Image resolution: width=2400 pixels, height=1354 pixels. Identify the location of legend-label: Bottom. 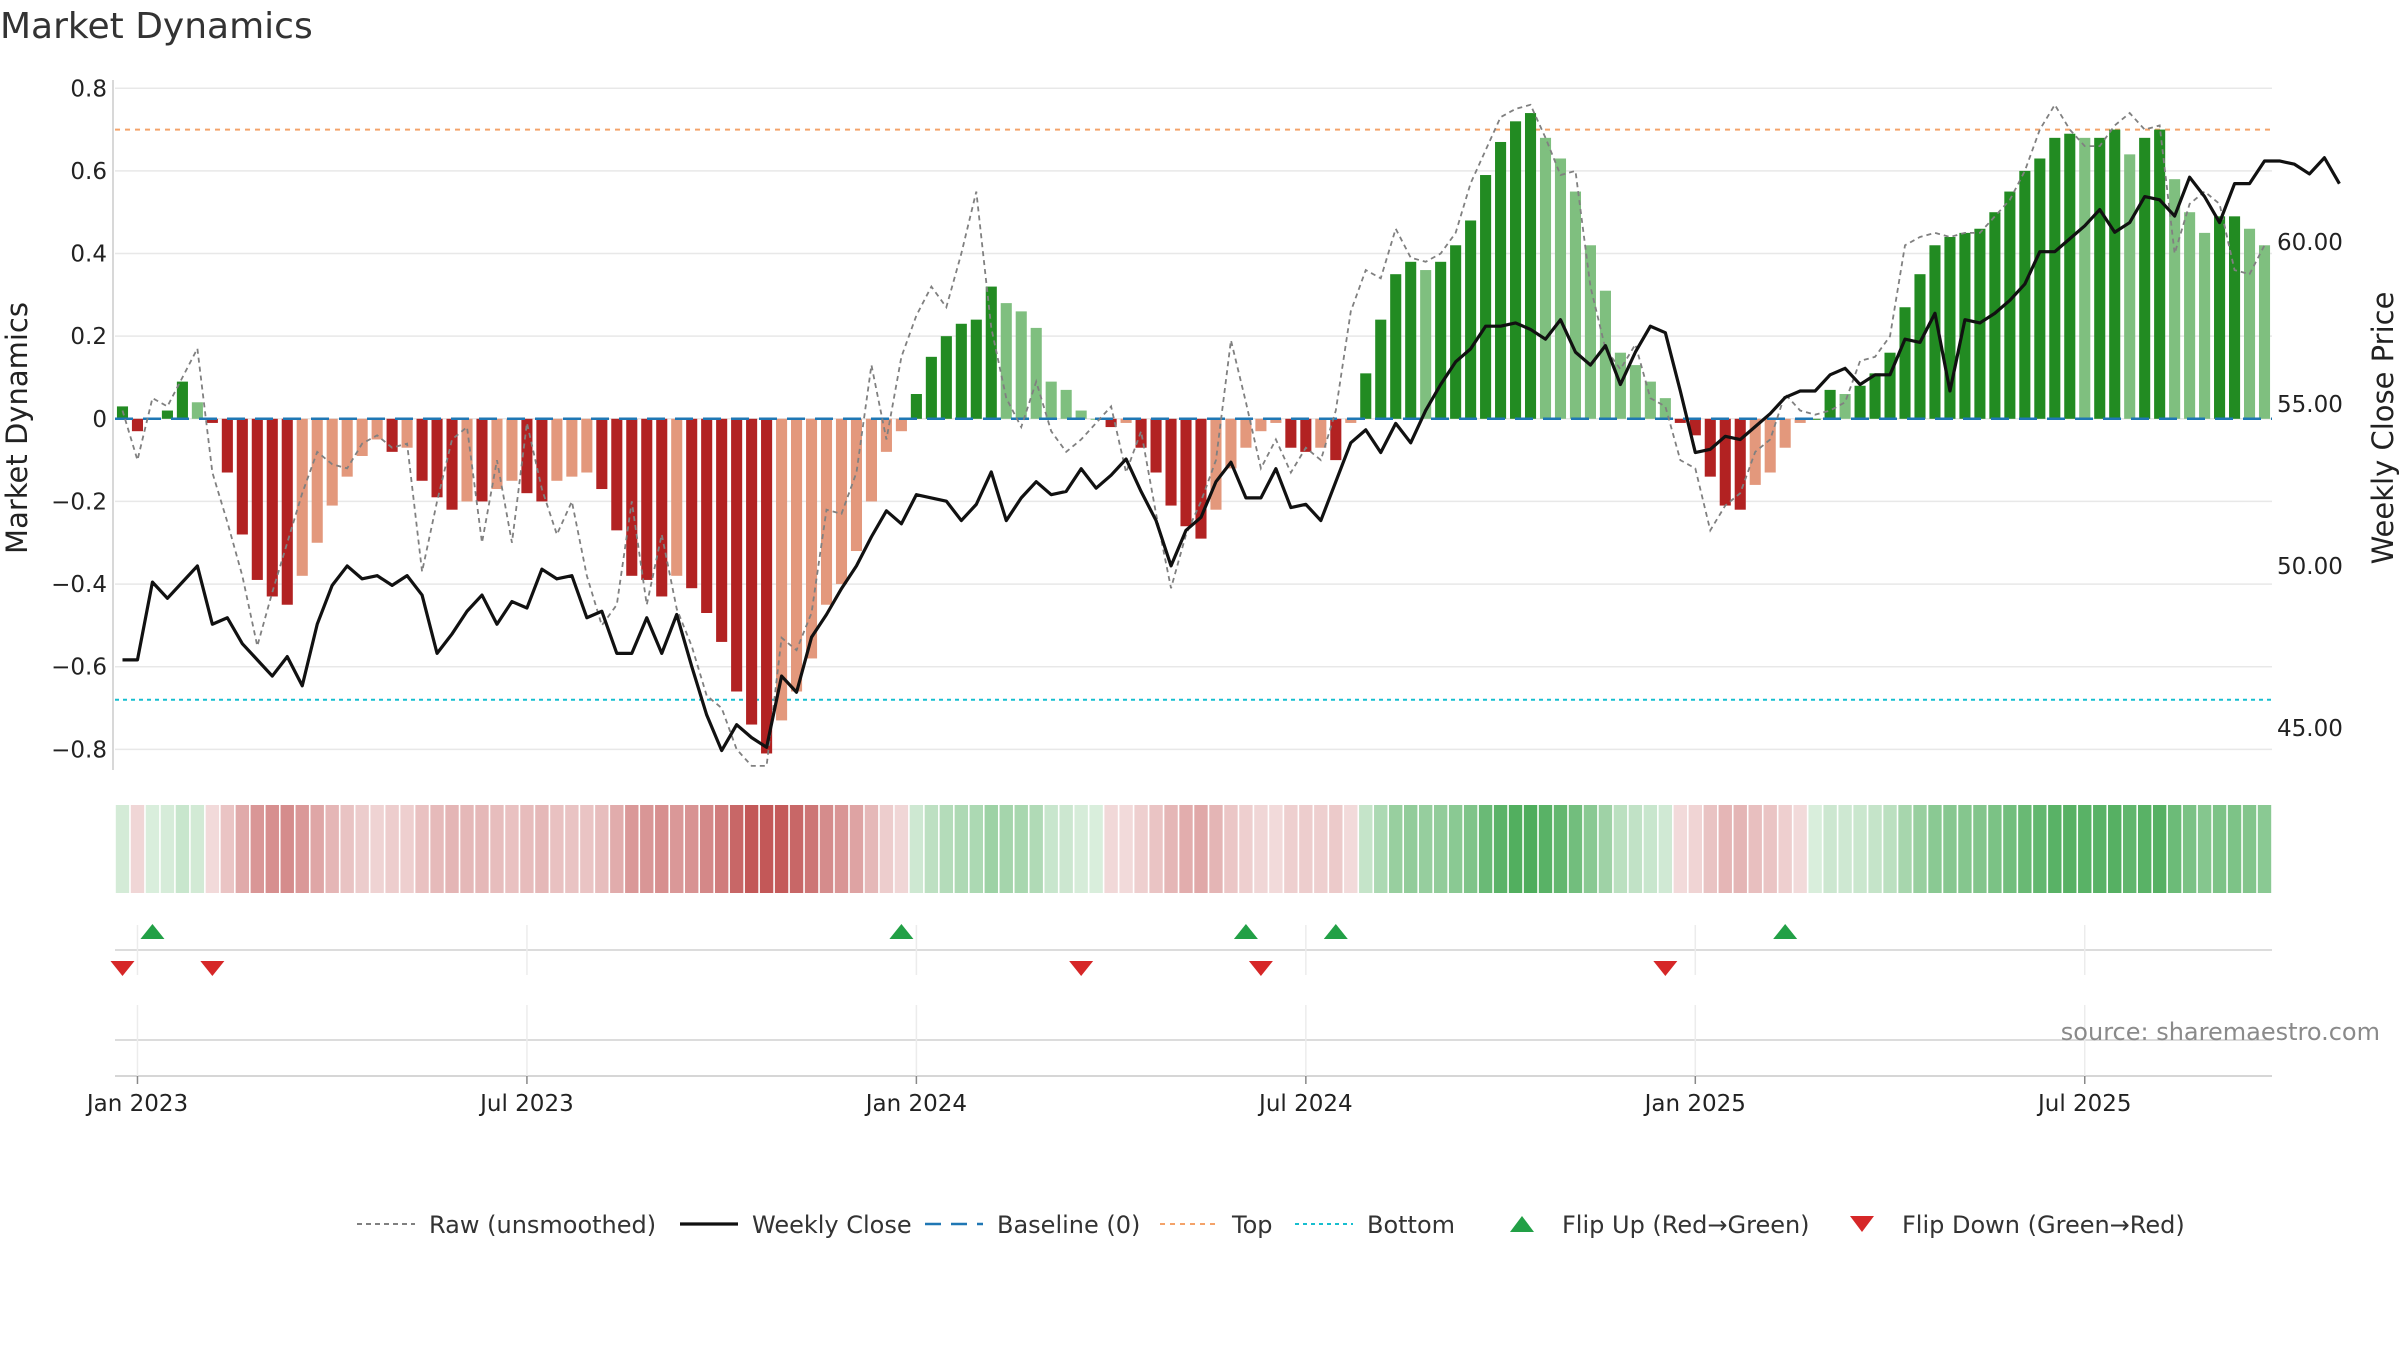
(1411, 1225).